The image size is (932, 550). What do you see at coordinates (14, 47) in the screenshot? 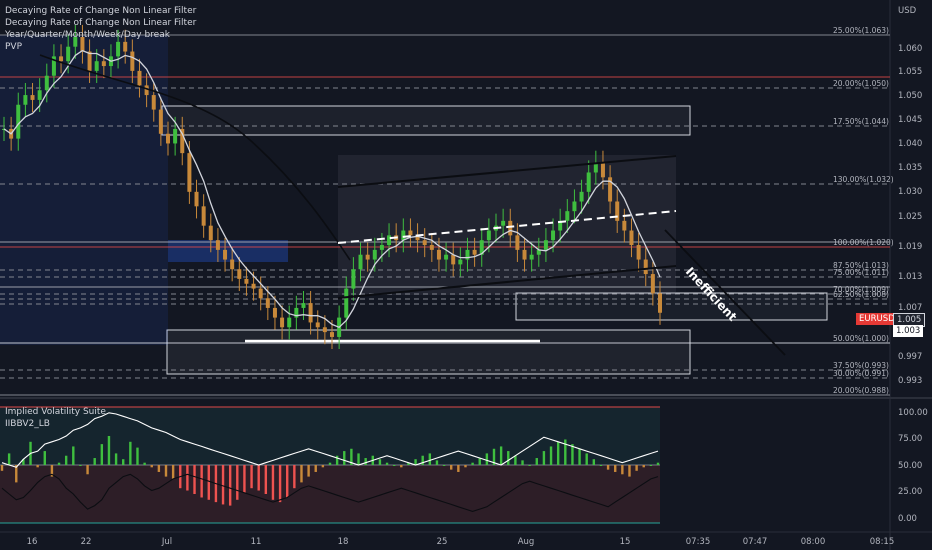
I see `legend-item-pvp: PVP` at bounding box center [14, 47].